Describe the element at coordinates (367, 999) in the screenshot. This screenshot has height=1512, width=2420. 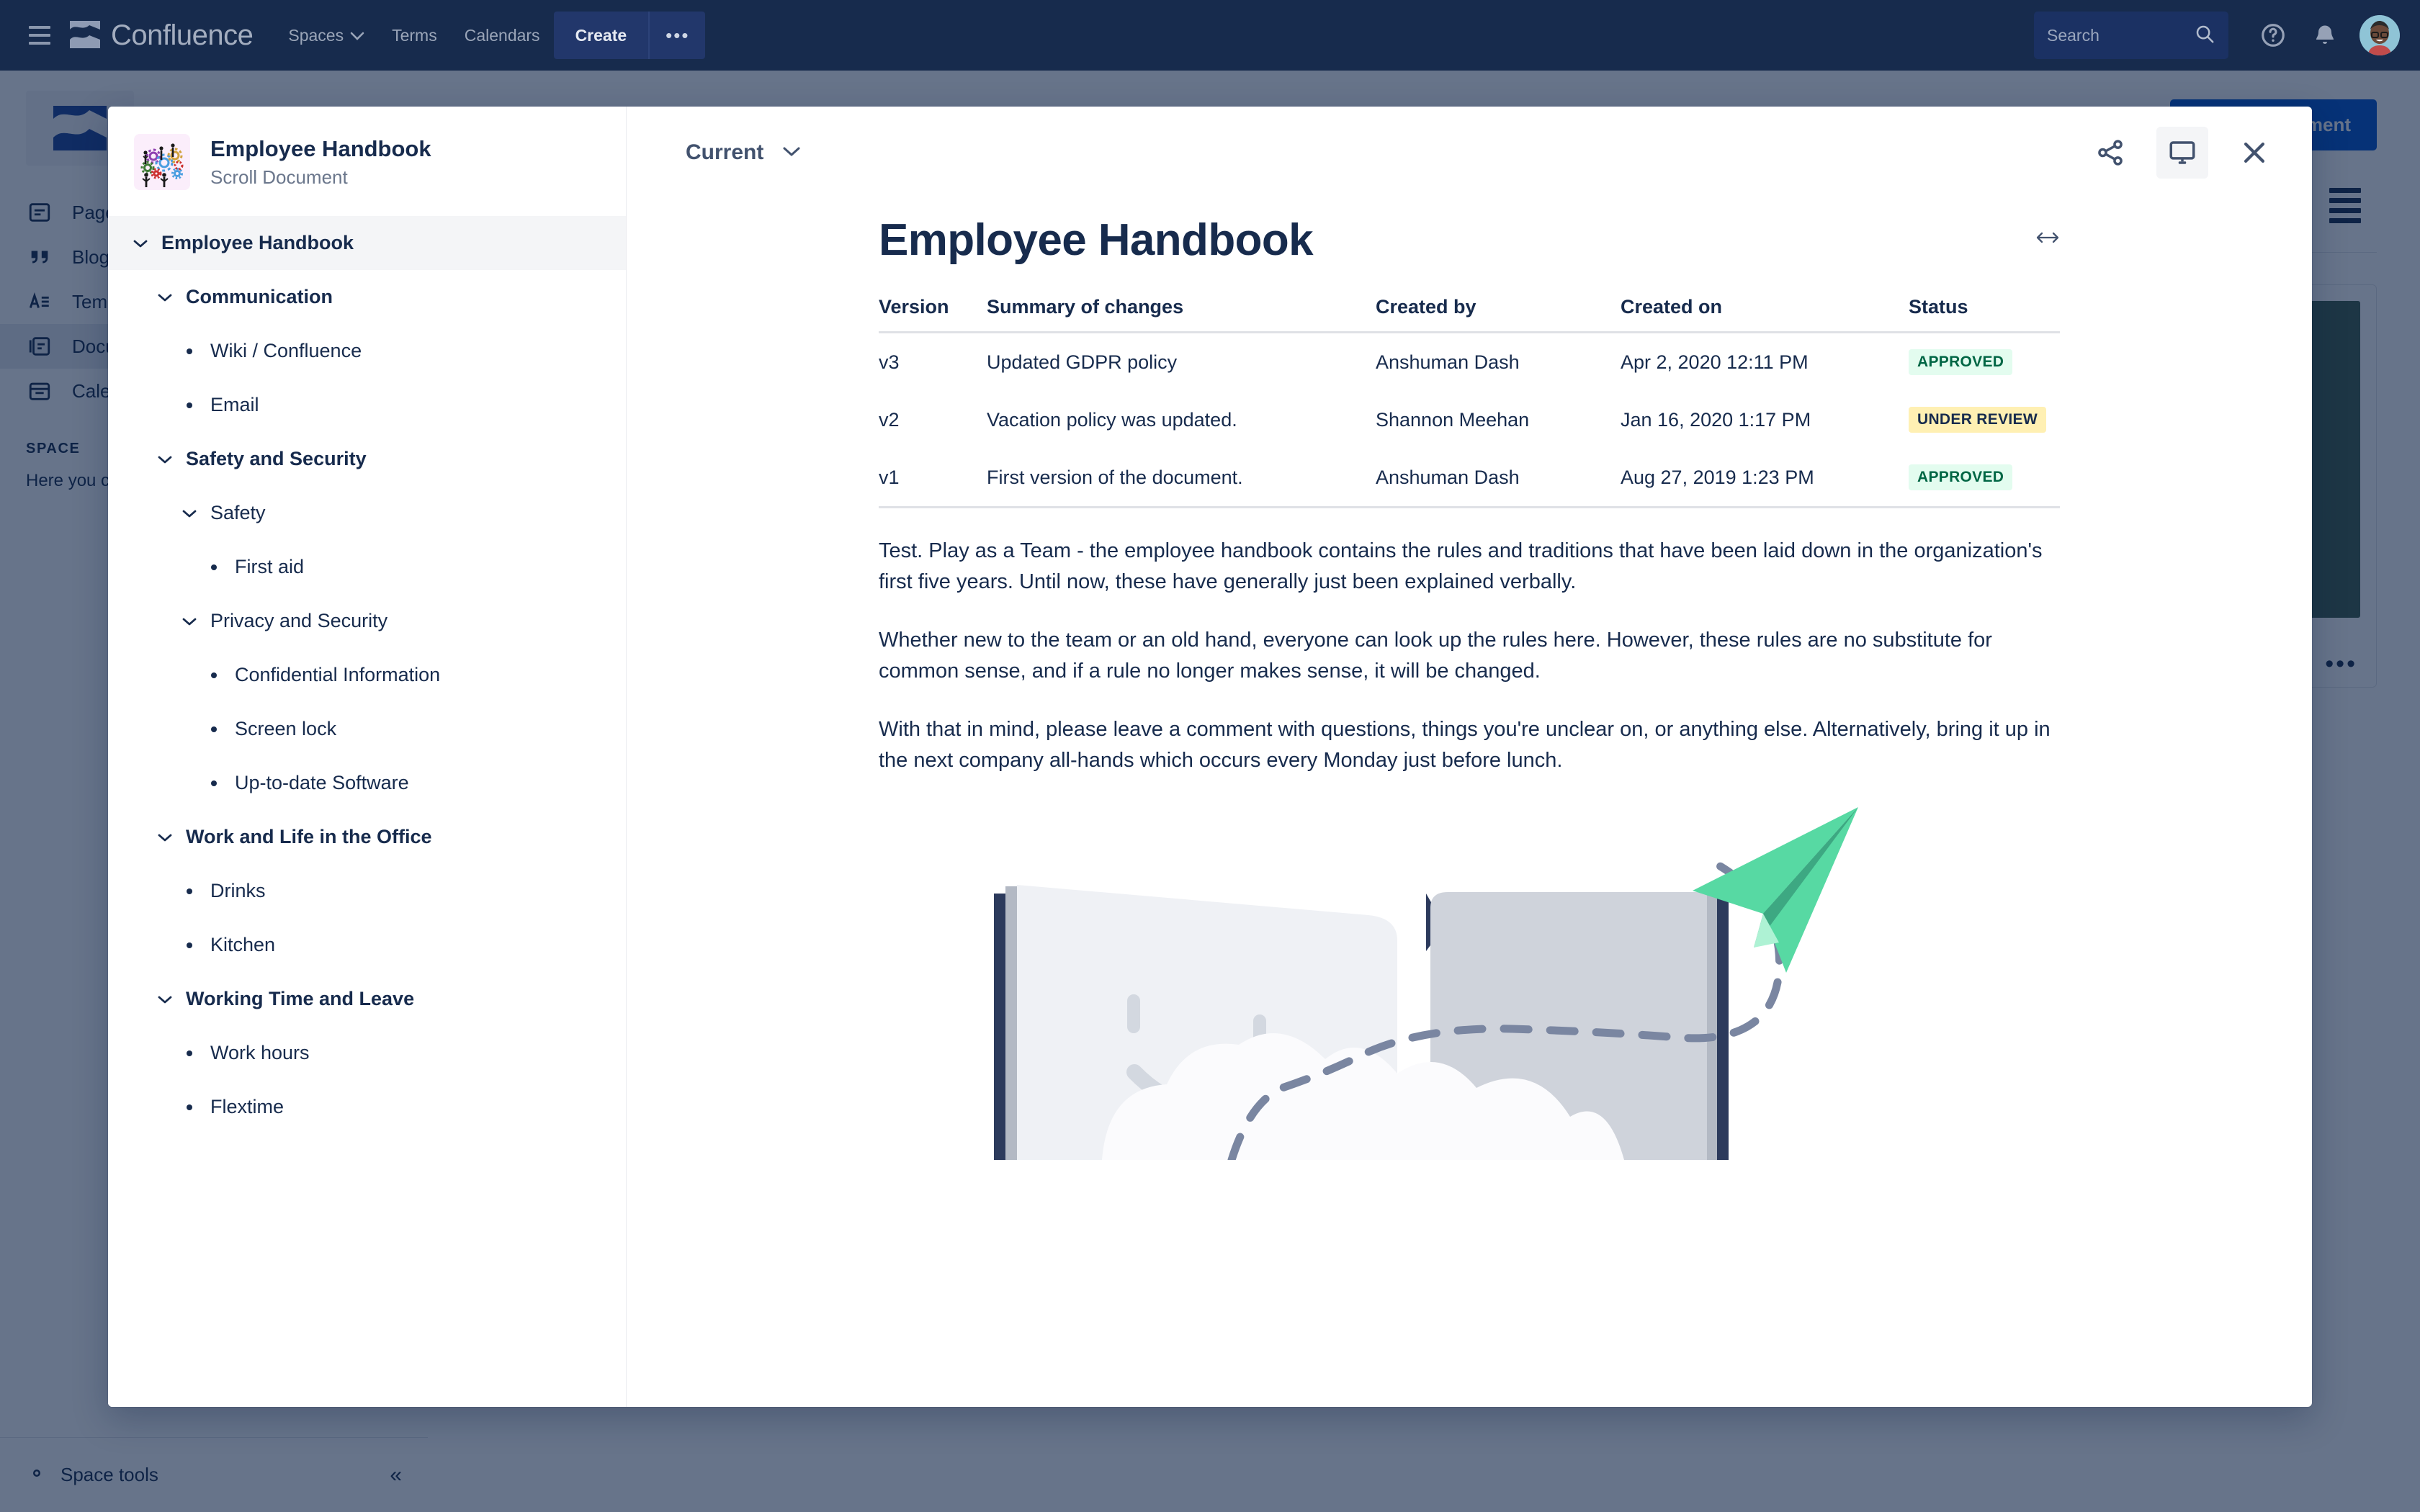
I see `tree-item-working-time-and-leave: Working Time and Leave` at that location.